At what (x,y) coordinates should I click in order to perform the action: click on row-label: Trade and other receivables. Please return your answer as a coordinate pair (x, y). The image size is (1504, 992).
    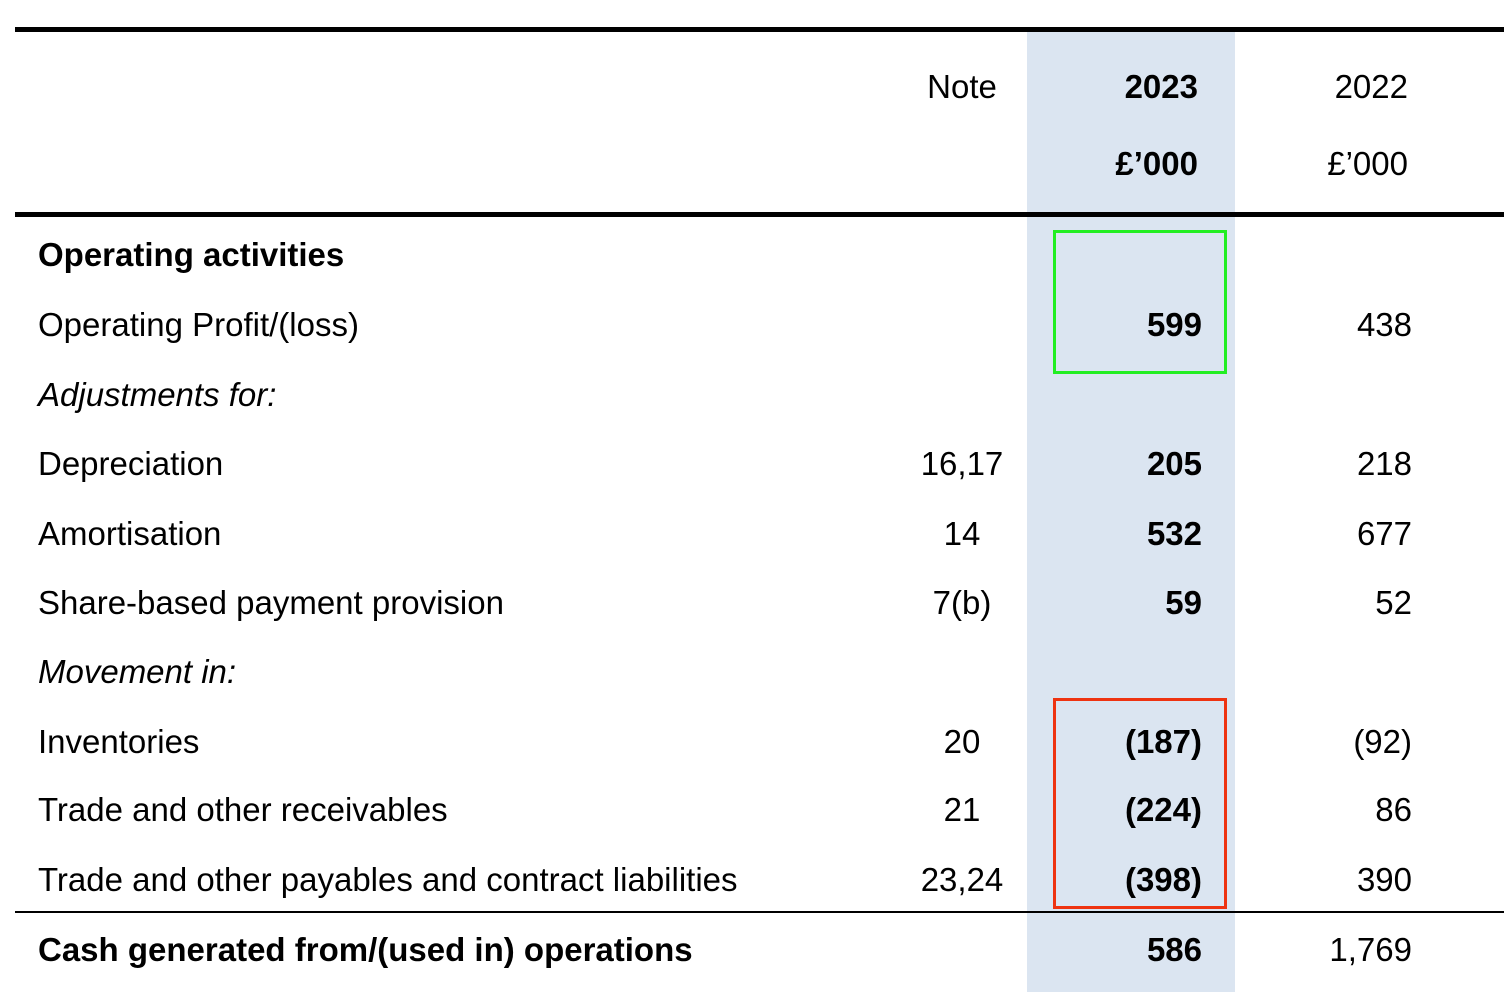
    Looking at the image, I should click on (243, 809).